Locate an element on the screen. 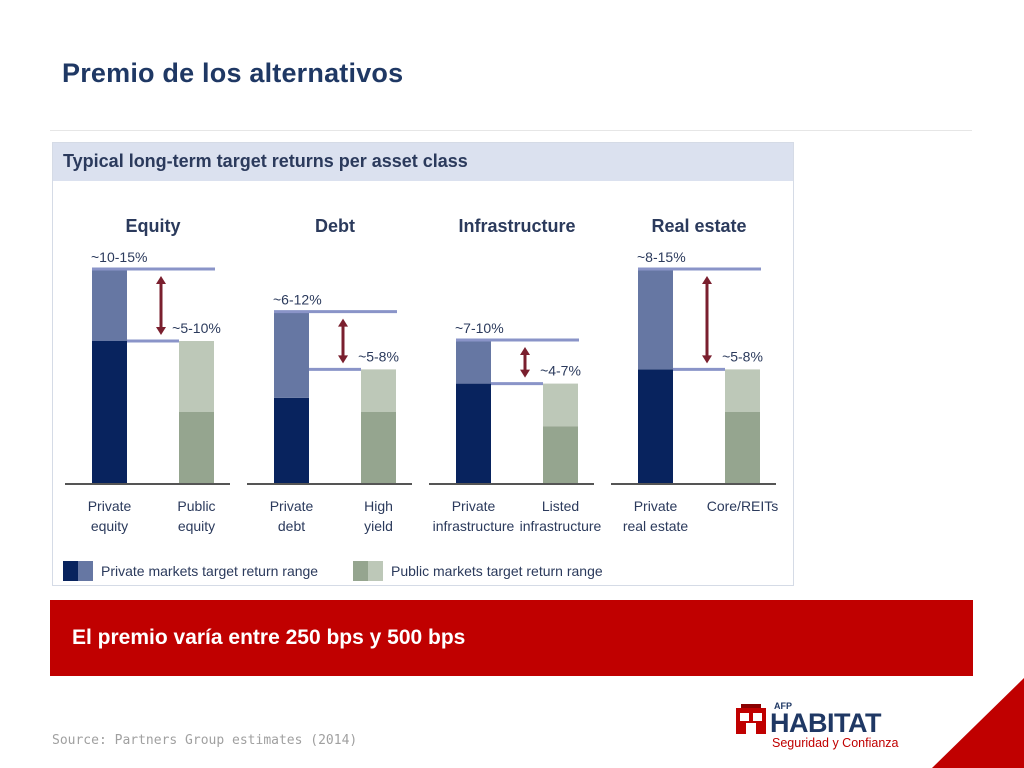 Image resolution: width=1024 pixels, height=768 pixels. bar-public-base-infrastructure is located at coordinates (560, 454).